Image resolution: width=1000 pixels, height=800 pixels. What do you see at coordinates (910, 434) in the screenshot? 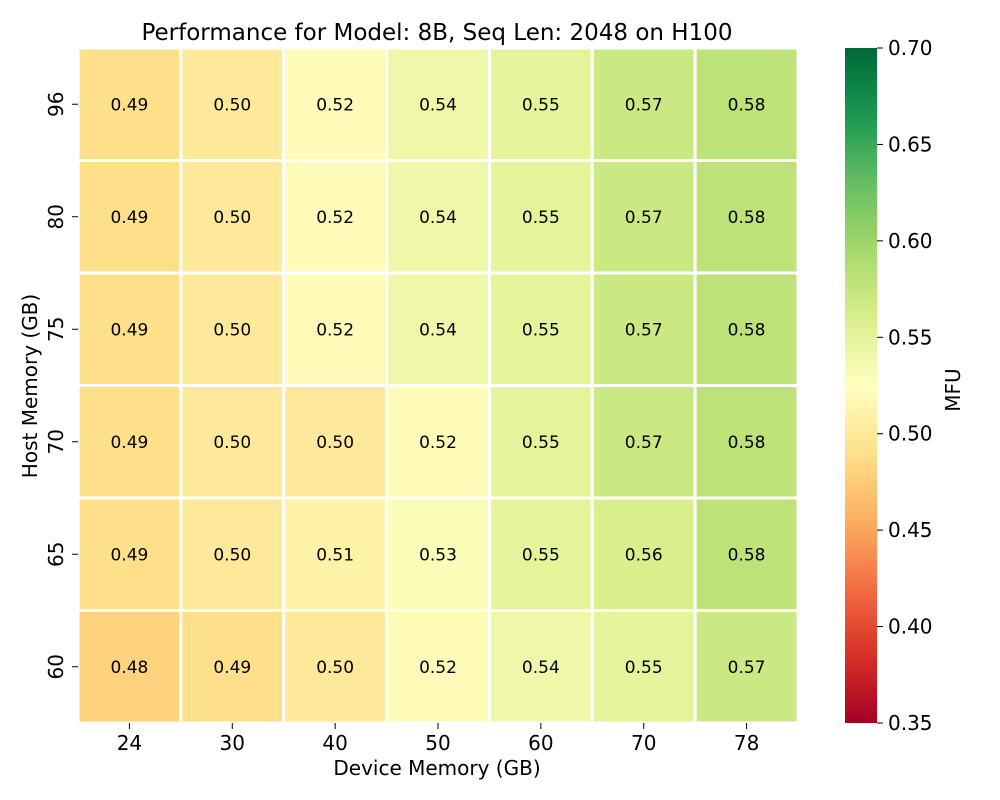
I see `colorbar-tick-label: 0.50` at bounding box center [910, 434].